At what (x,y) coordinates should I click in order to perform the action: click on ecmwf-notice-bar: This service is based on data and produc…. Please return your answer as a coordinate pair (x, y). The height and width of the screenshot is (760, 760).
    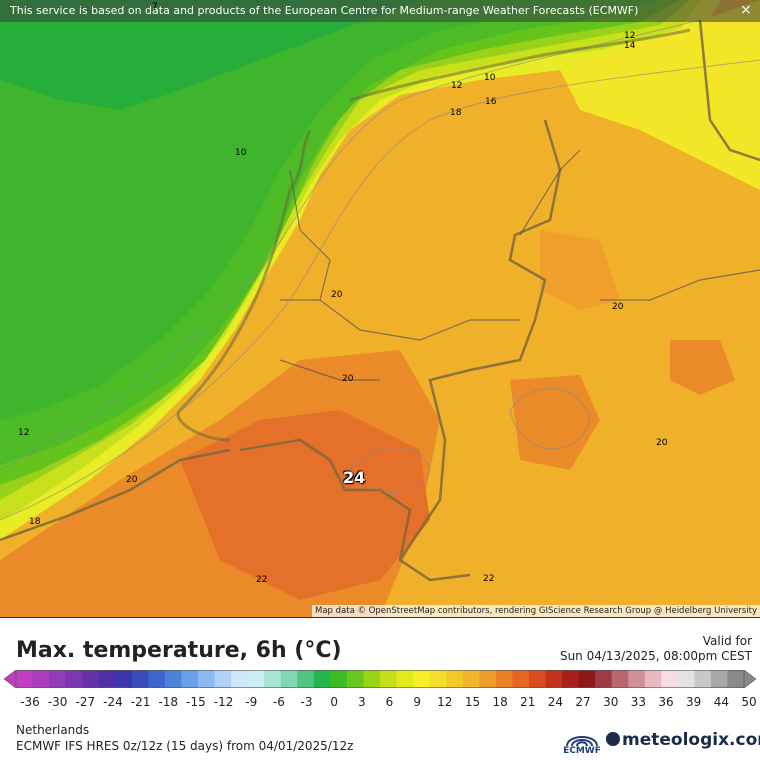
    Looking at the image, I should click on (380, 11).